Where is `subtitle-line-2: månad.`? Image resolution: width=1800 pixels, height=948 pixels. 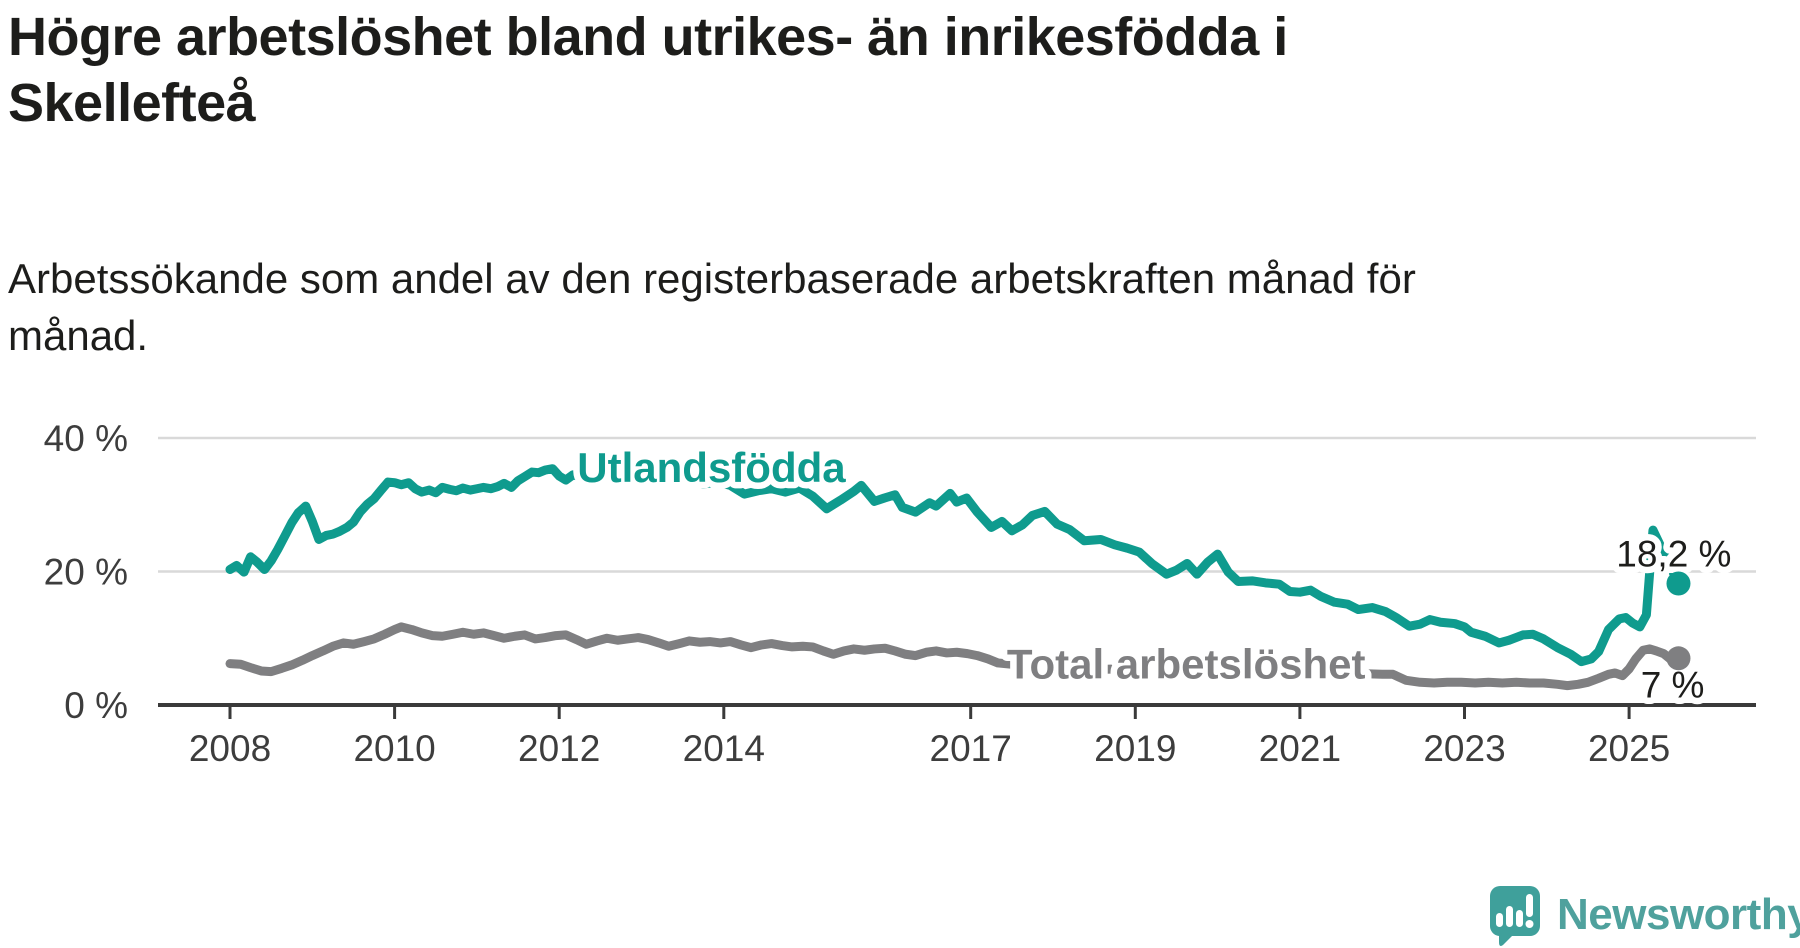
subtitle-line-2: månad. is located at coordinates (78, 335).